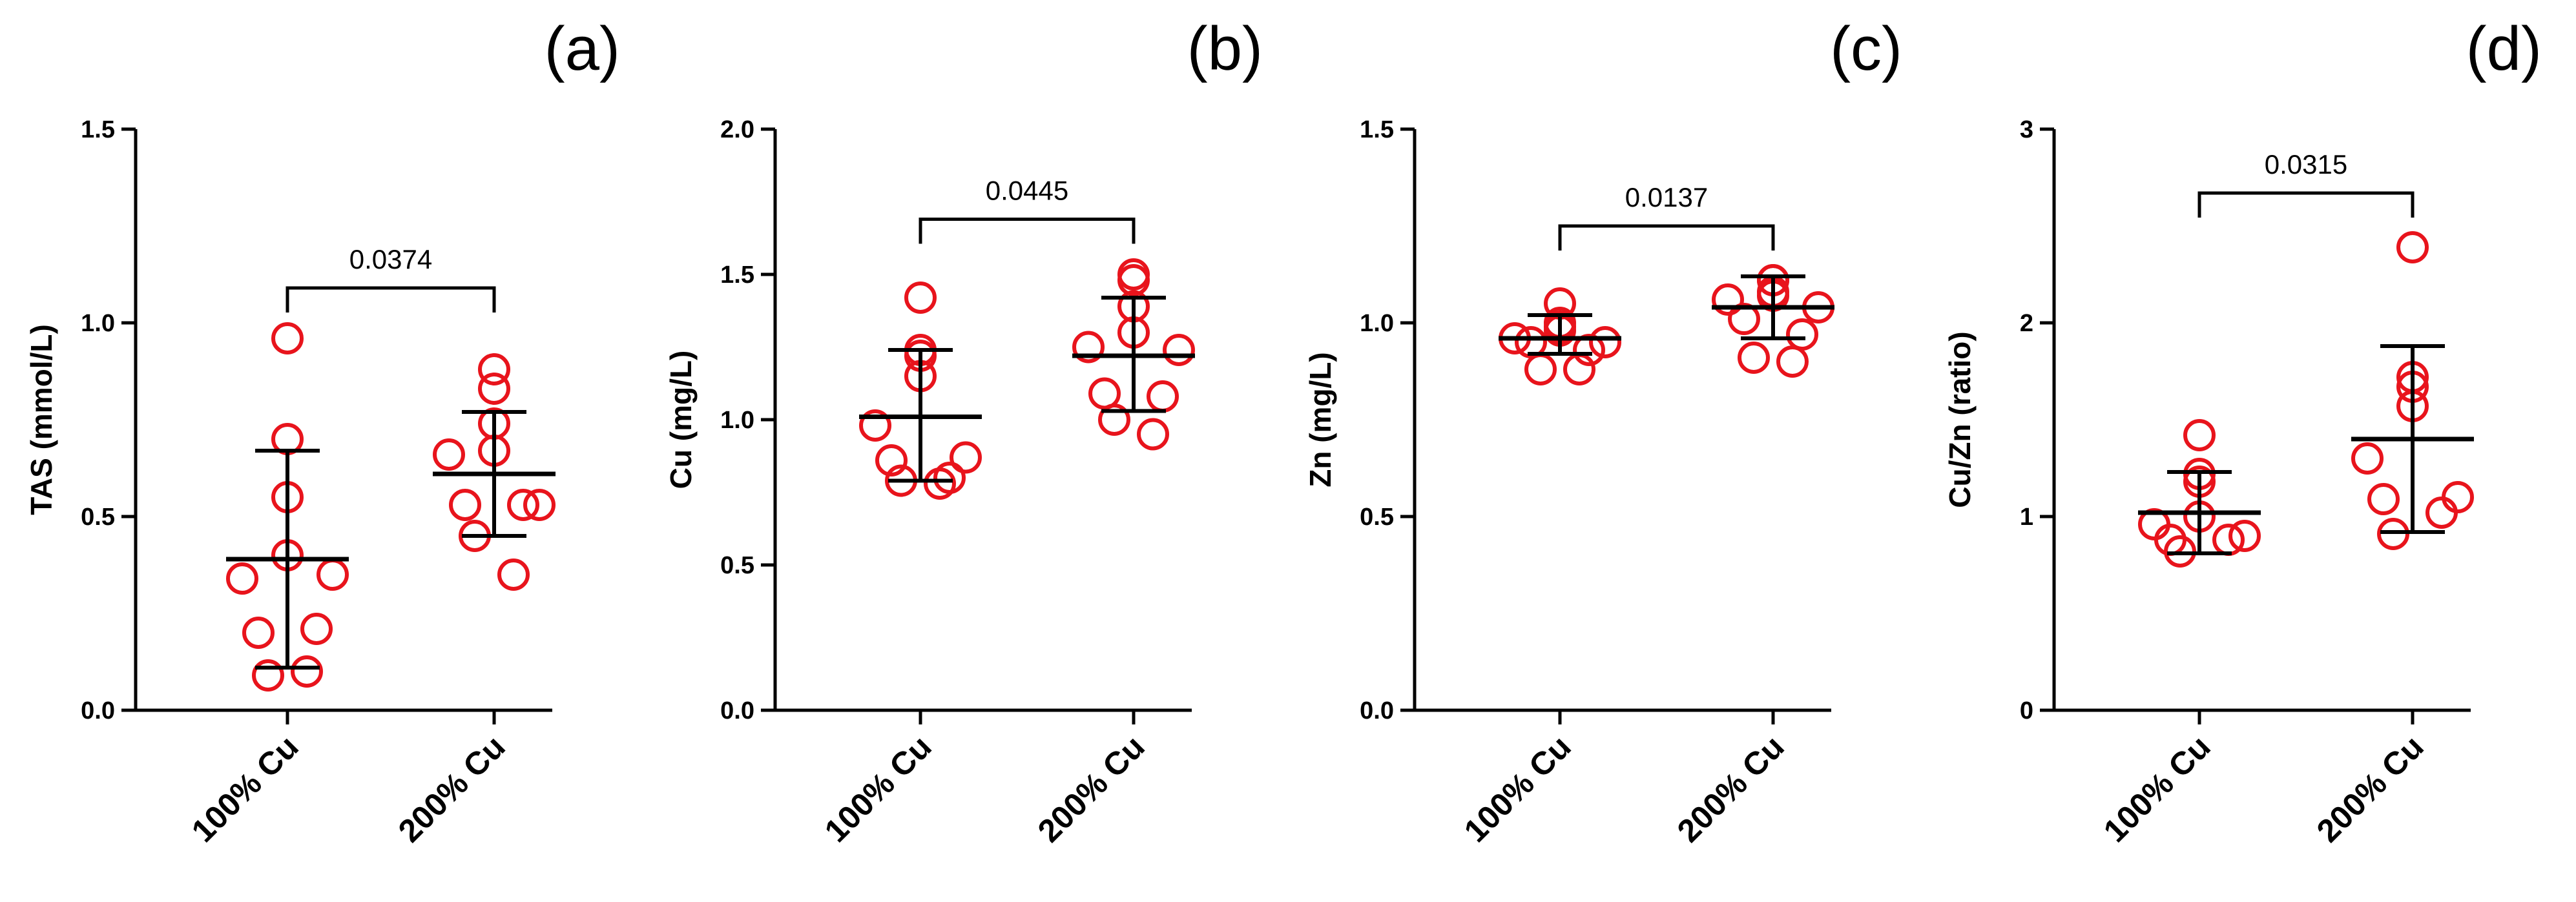  Describe the element at coordinates (582, 48) in the screenshot. I see `panel-label: (a)` at that location.